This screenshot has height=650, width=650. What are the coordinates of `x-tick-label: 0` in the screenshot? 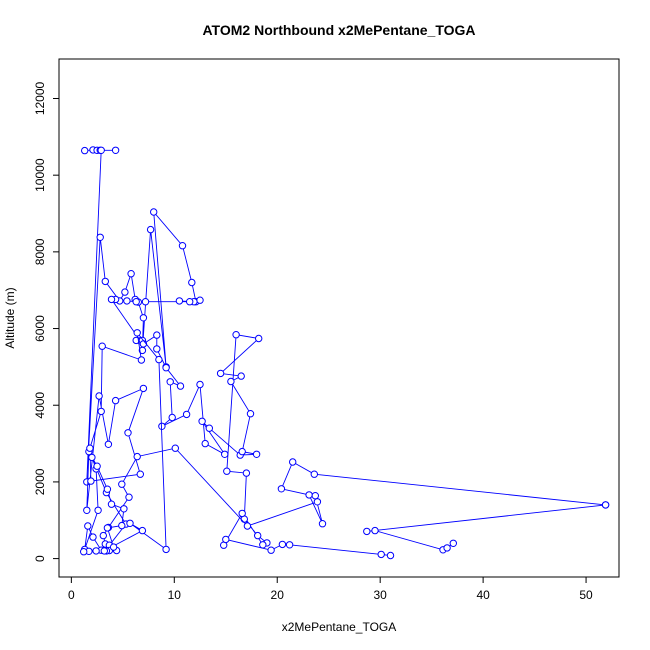 It's located at (71, 595).